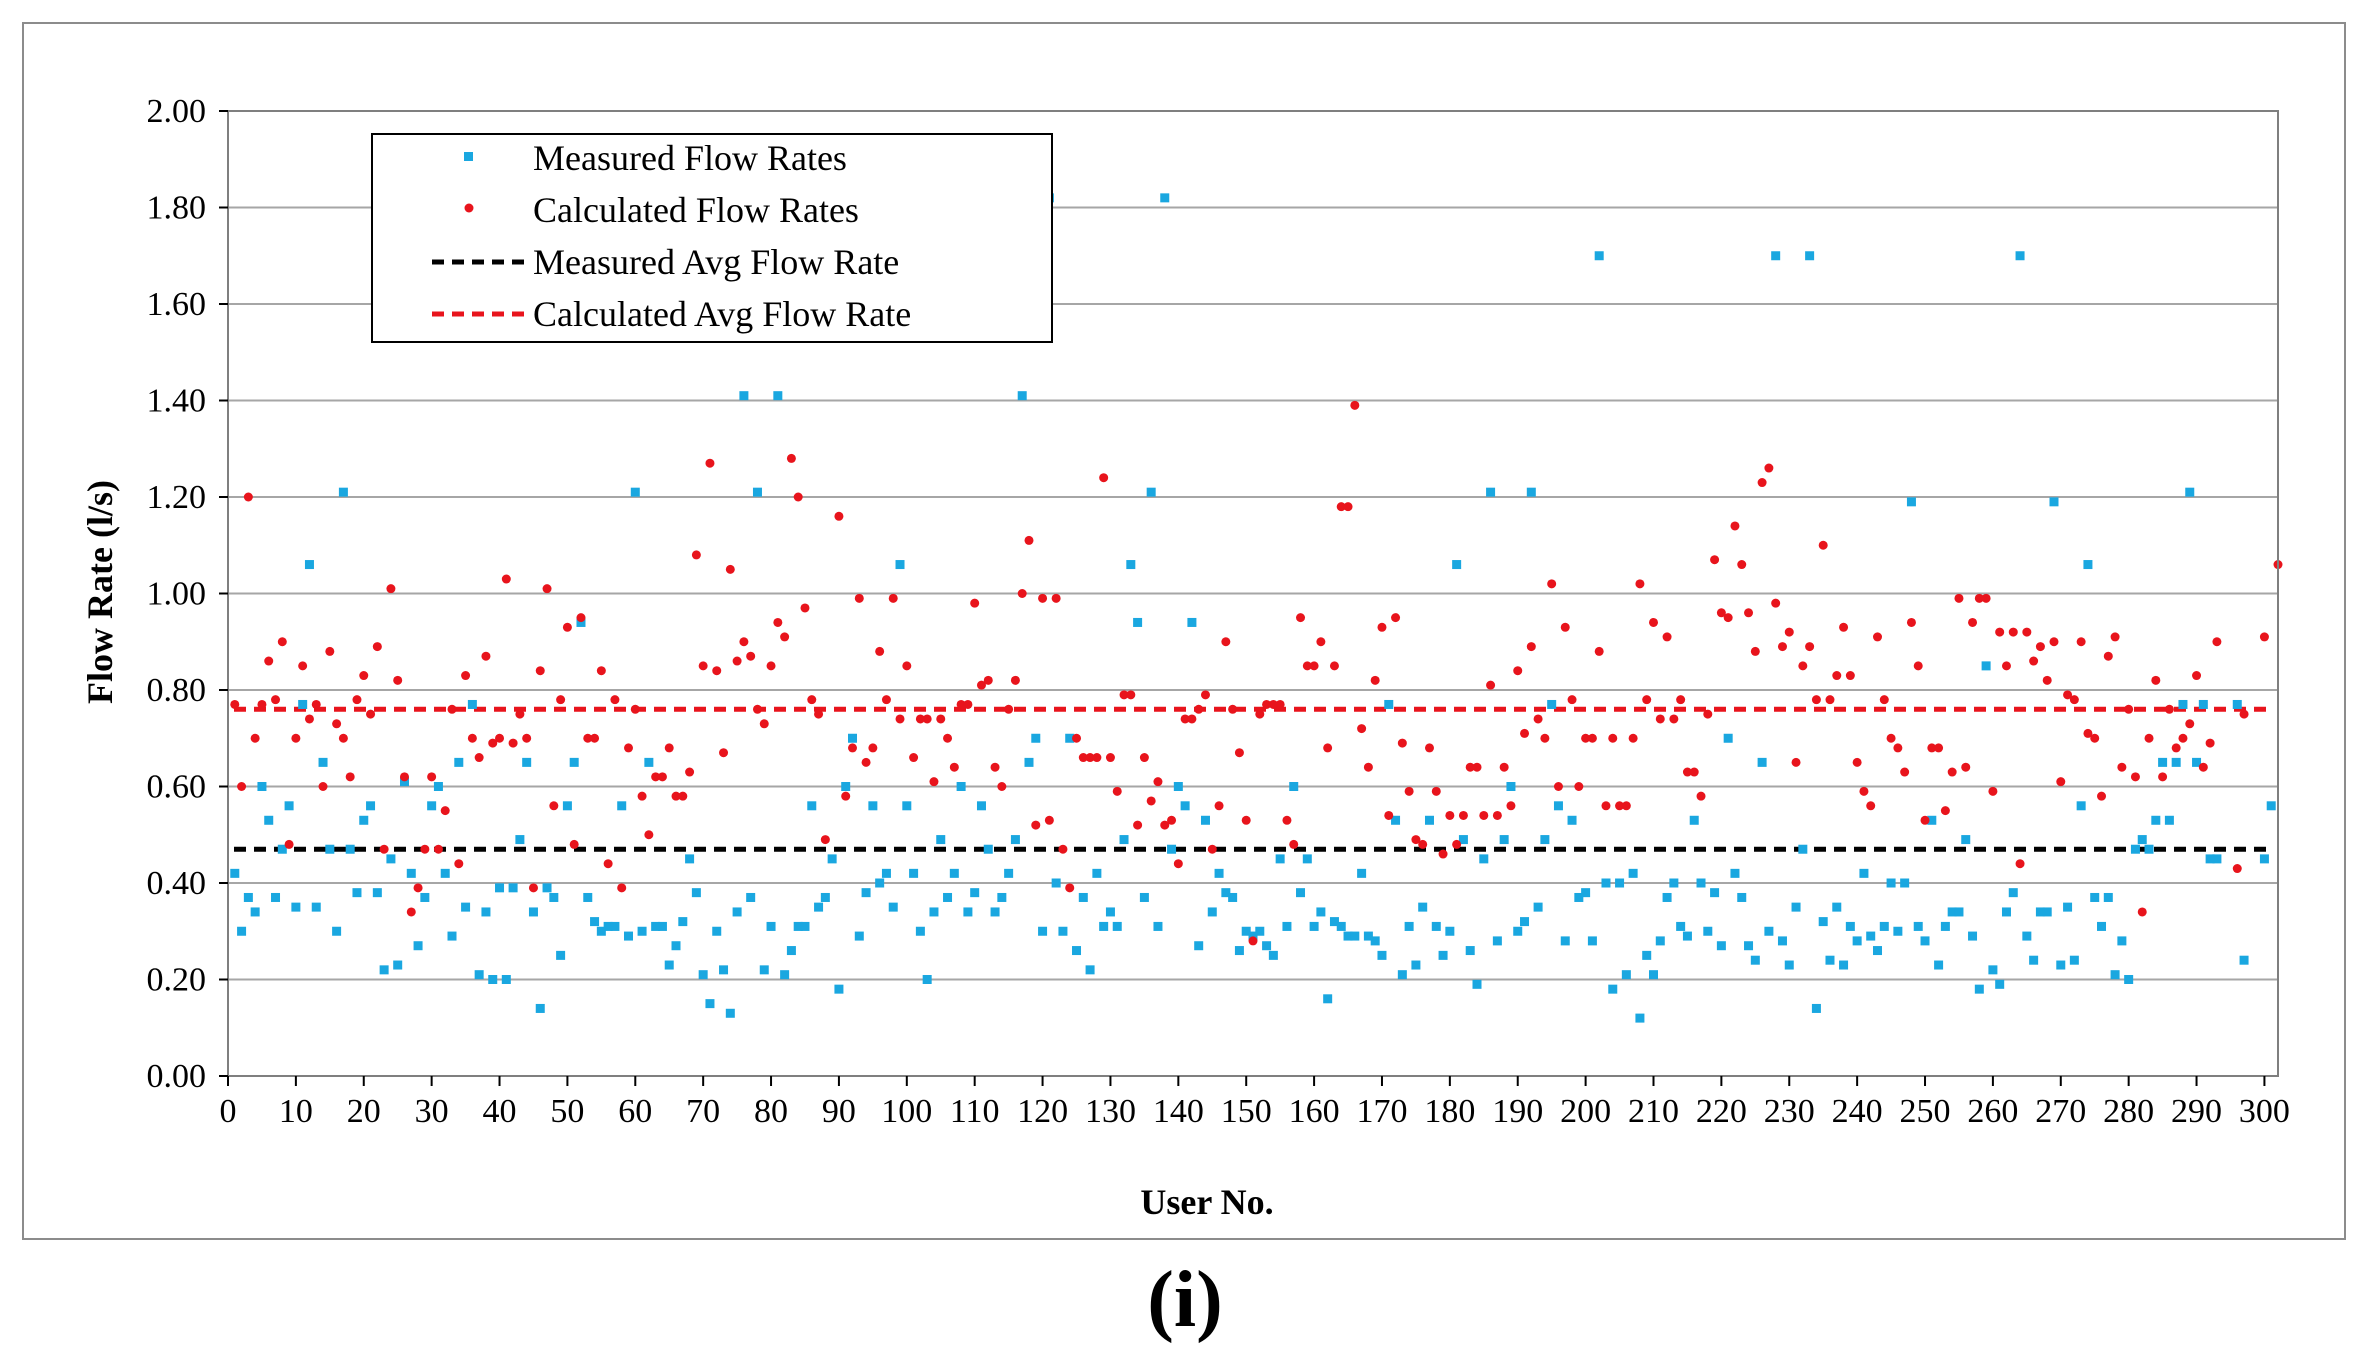  I want to click on y-tick-label: 1.20, so click(177, 497).